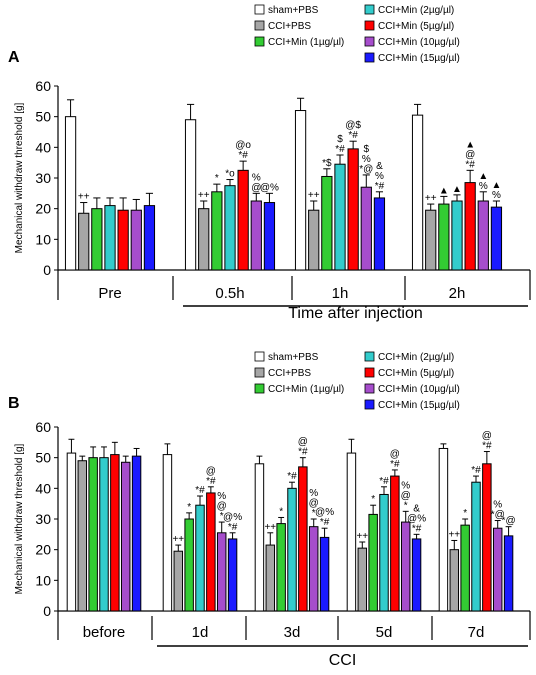 The width and height of the screenshot is (536, 675). Describe the element at coordinates (292, 632) in the screenshot. I see `category-label: 3d` at that location.